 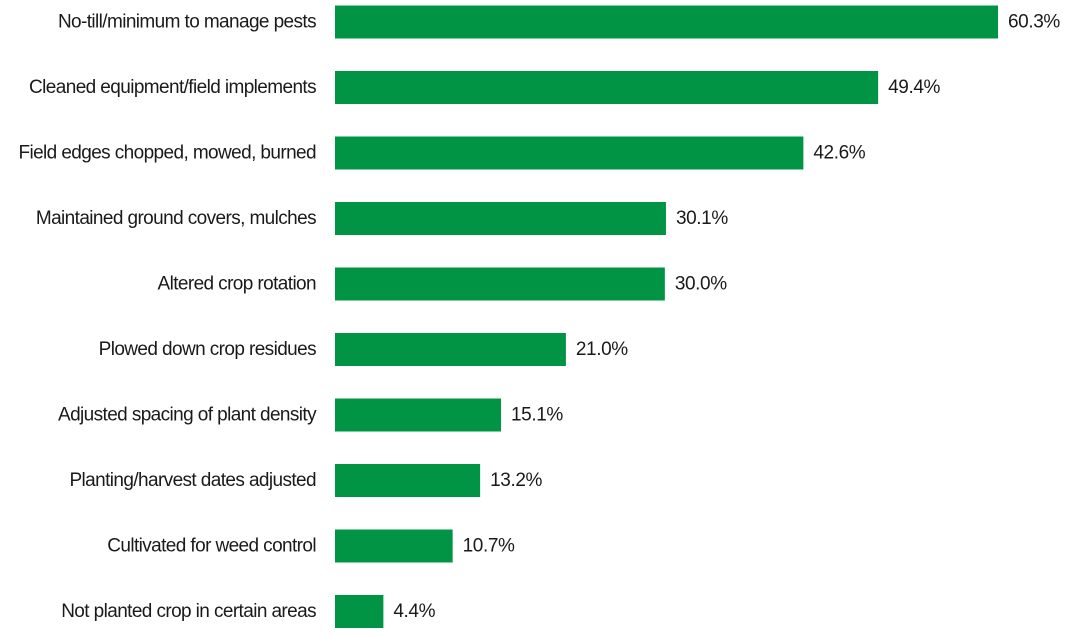 I want to click on value-label: 30.1%, so click(x=702, y=218).